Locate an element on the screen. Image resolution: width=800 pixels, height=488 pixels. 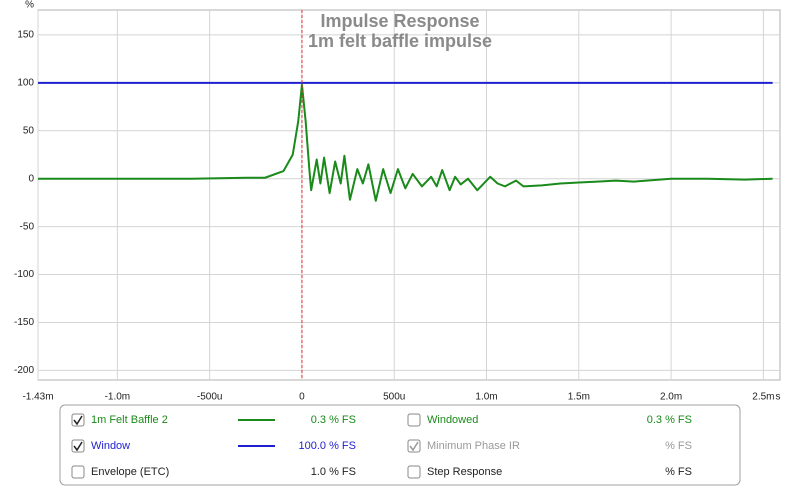
x-tick-label: 500u is located at coordinates (394, 397).